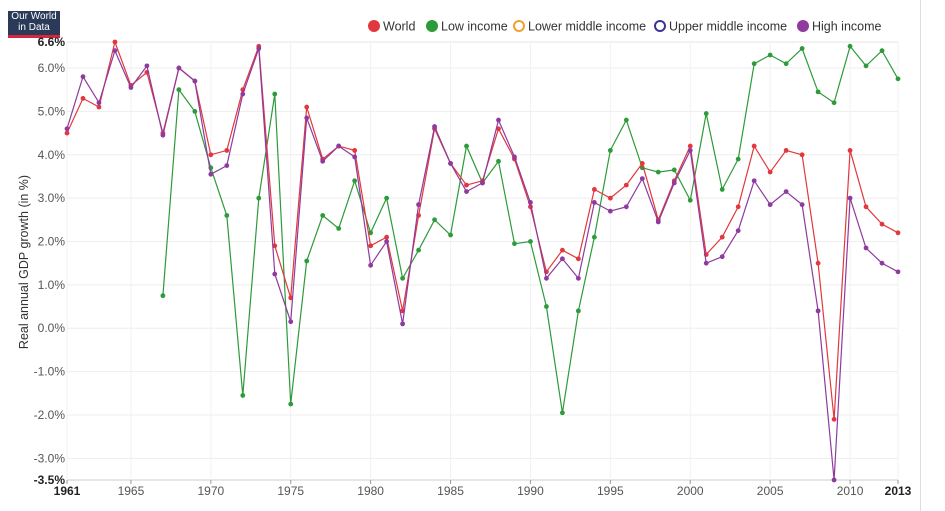 The height and width of the screenshot is (511, 945). What do you see at coordinates (467, 27) in the screenshot?
I see `legend-item-low-income: Low income` at bounding box center [467, 27].